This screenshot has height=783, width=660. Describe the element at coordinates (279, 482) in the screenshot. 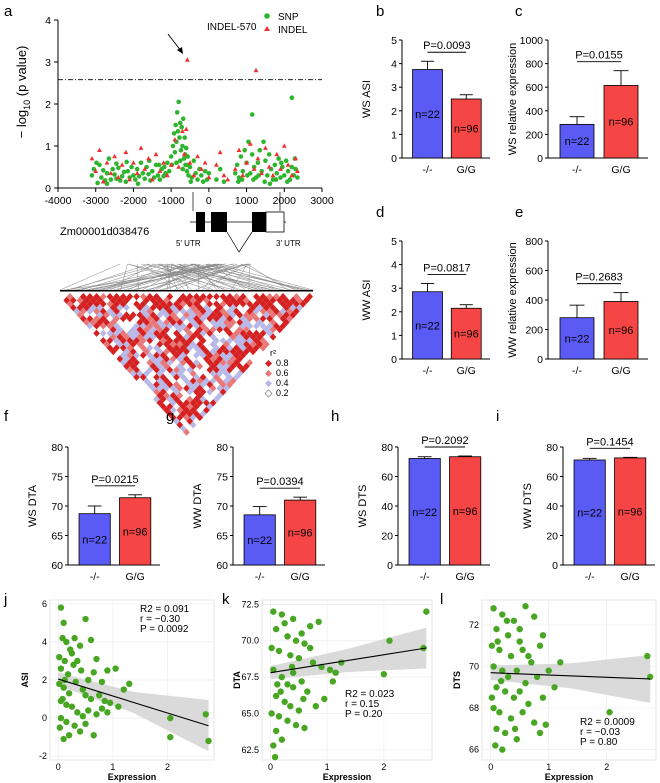

I see `bar-g-sig-label: P=0.0394` at that location.